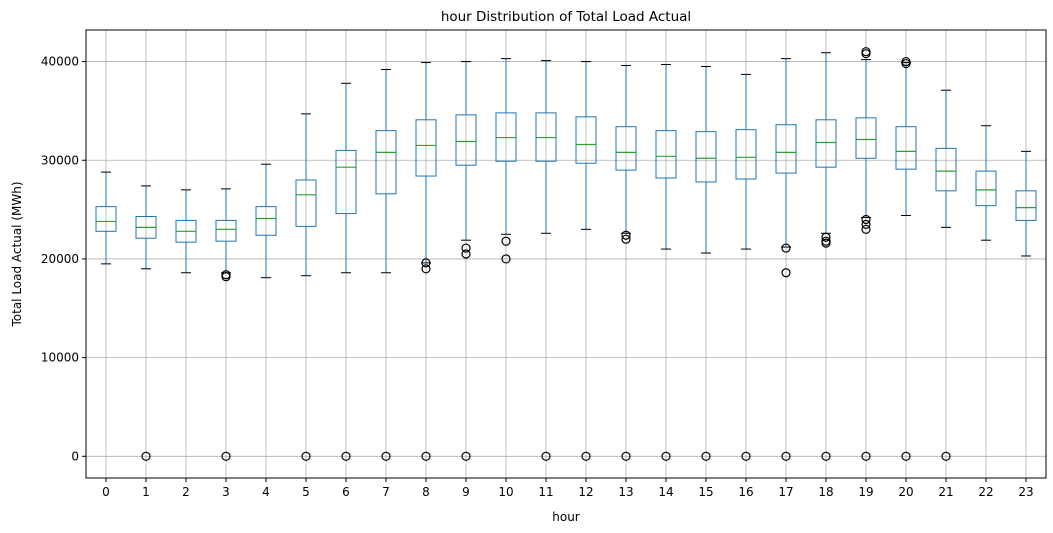 The height and width of the screenshot is (533, 1053). I want to click on x-tick-label: 16, so click(745, 492).